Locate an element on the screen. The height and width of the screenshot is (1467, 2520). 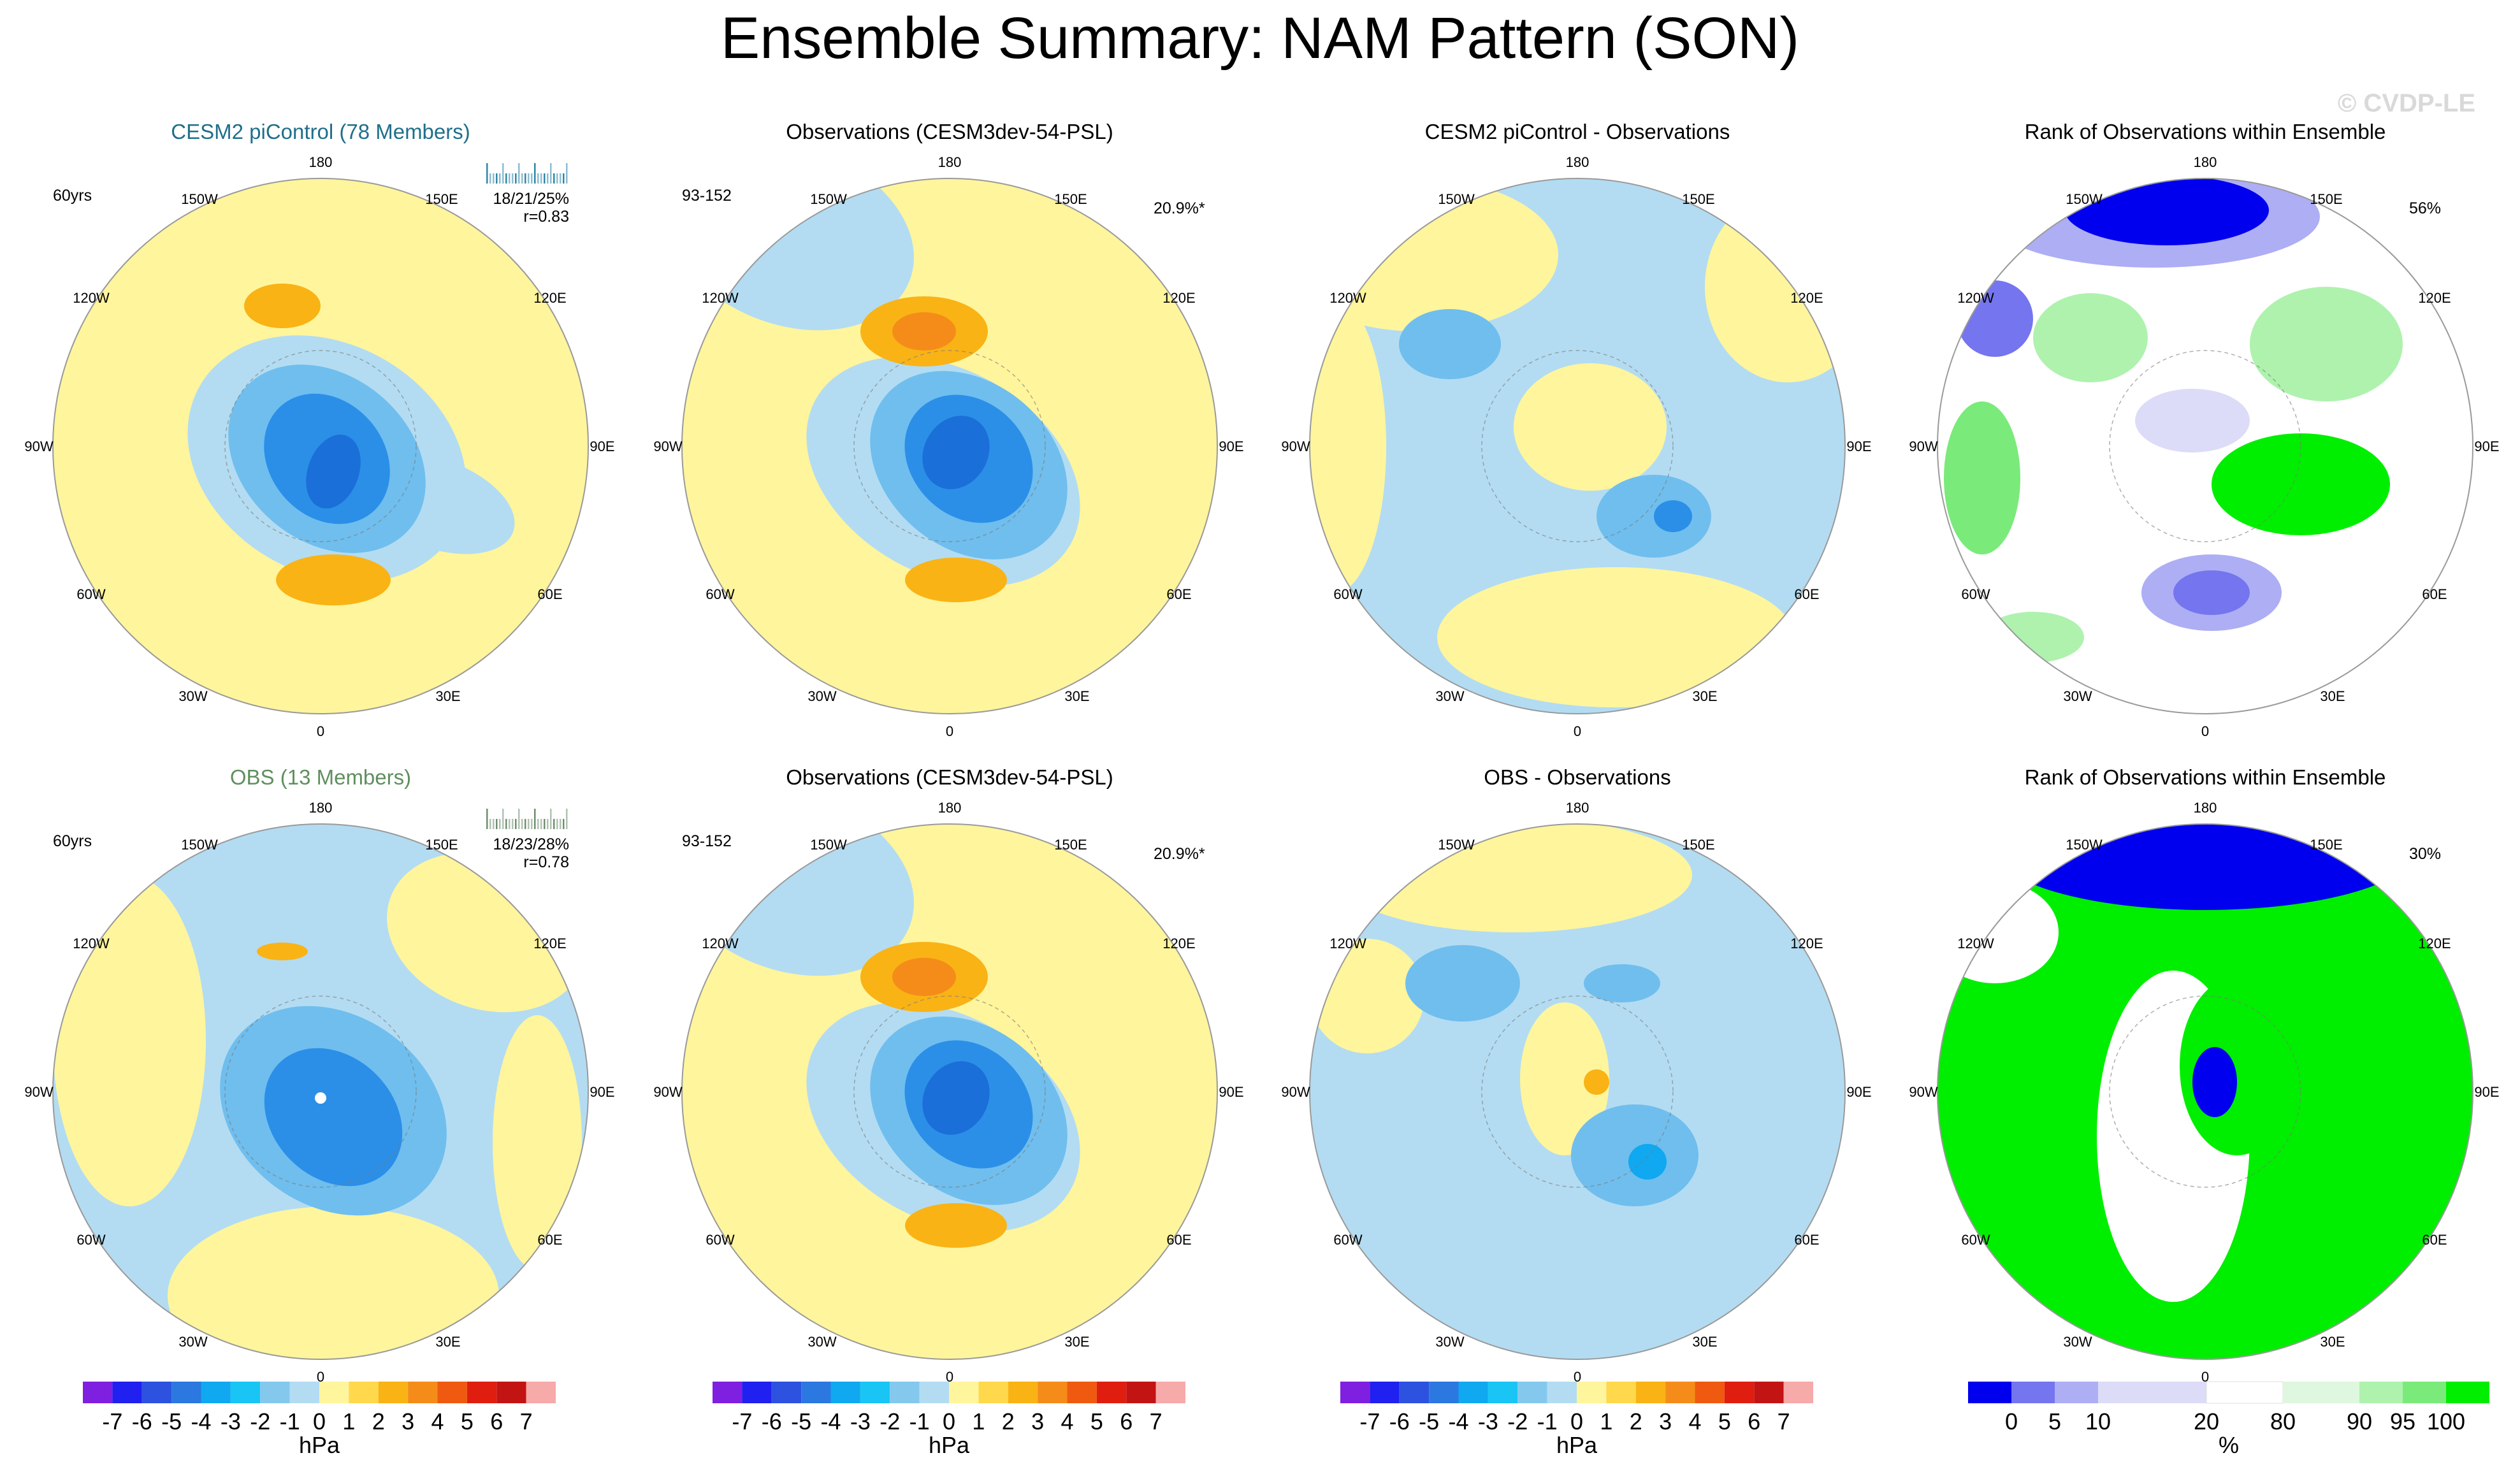
colorbar-tick-label: -6 is located at coordinates (142, 1421).